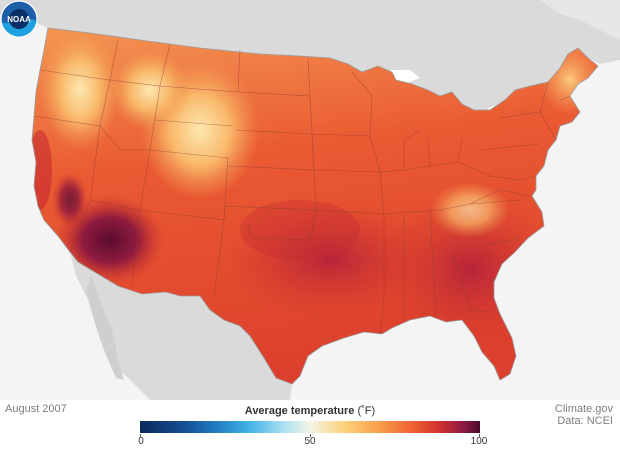  Describe the element at coordinates (366, 411) in the screenshot. I see `legend-unit: (˚F)` at that location.